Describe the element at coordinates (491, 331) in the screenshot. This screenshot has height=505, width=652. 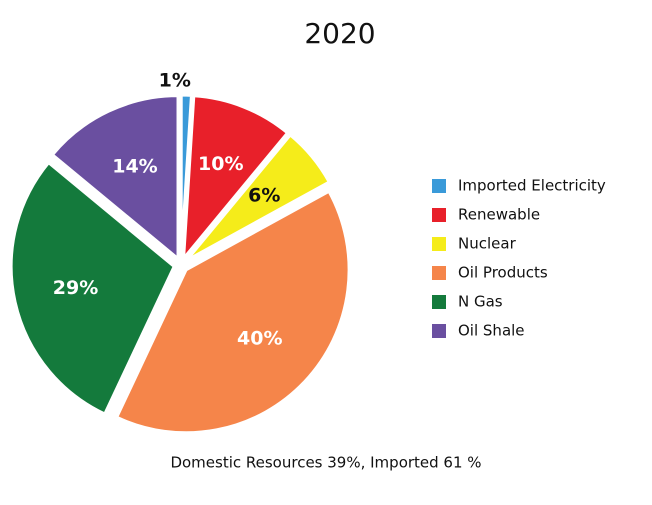
I see `legend-label: Oil Shale` at that location.